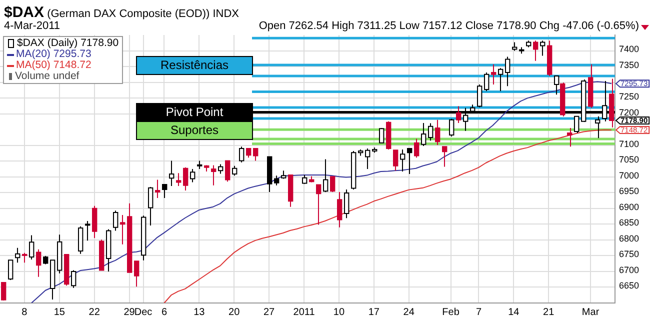  I want to click on x-tick-label: 20, so click(234, 312).